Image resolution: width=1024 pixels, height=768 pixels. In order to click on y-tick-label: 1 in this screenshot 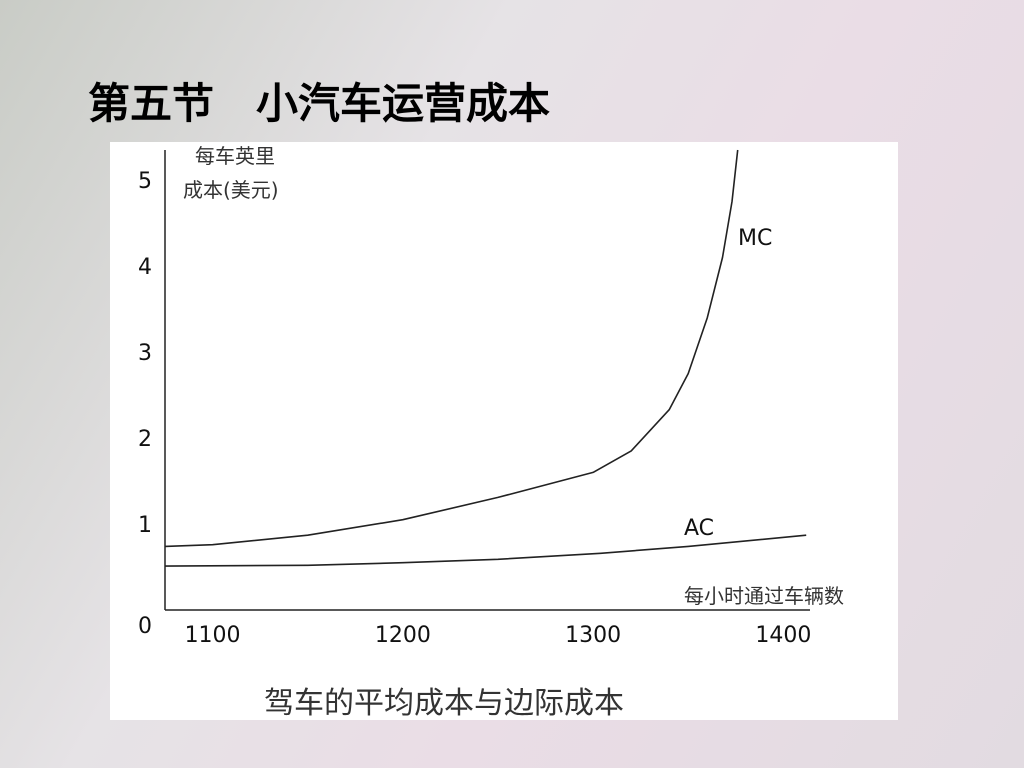, I will do `click(145, 525)`.